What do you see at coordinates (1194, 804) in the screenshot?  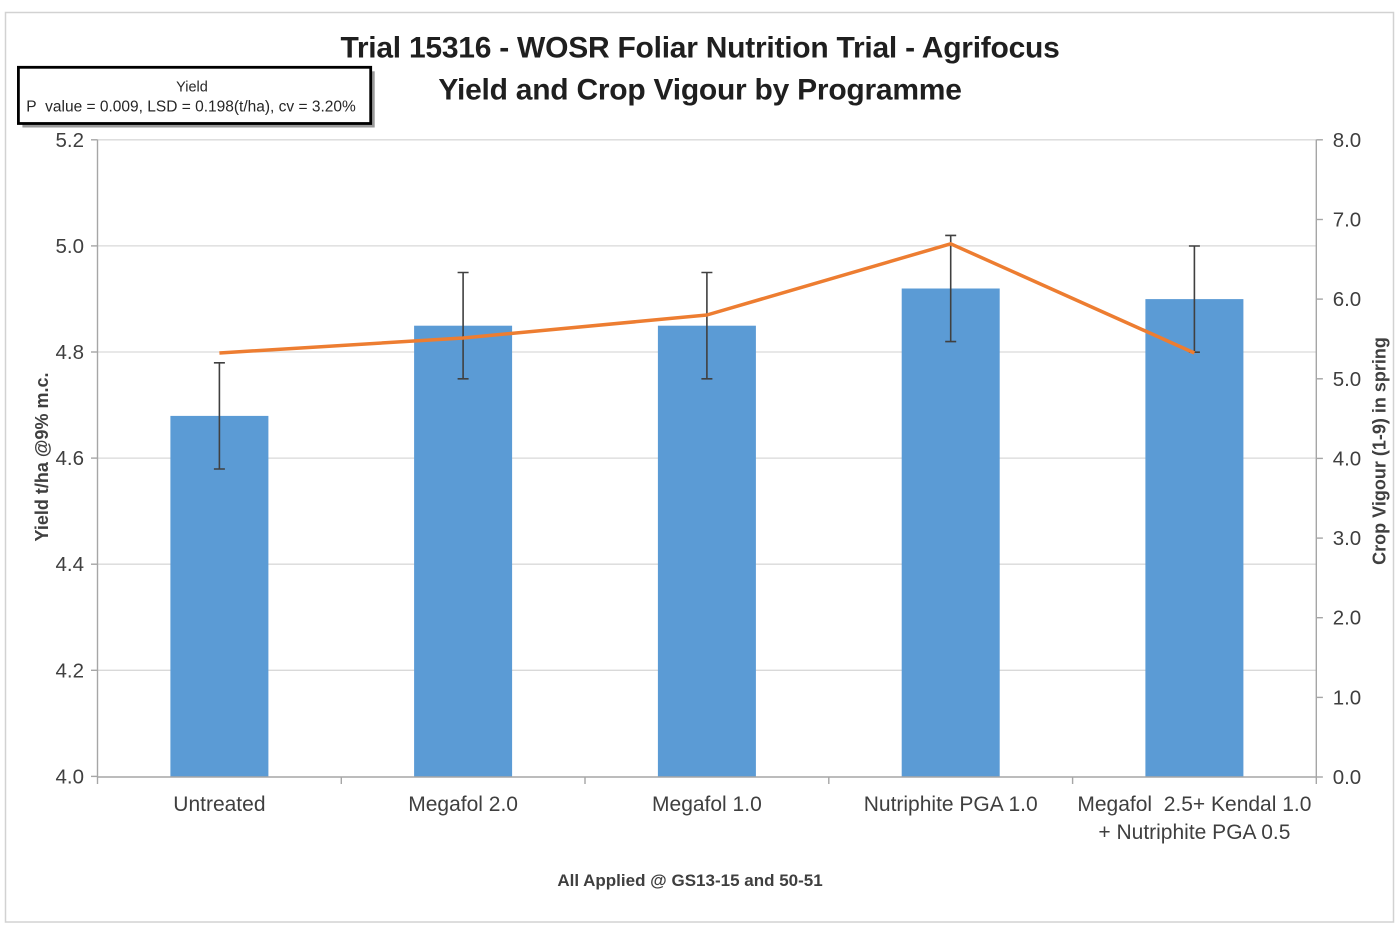 I see `svg-text: Megafol 2.5+ Kendal 1.0` at bounding box center [1194, 804].